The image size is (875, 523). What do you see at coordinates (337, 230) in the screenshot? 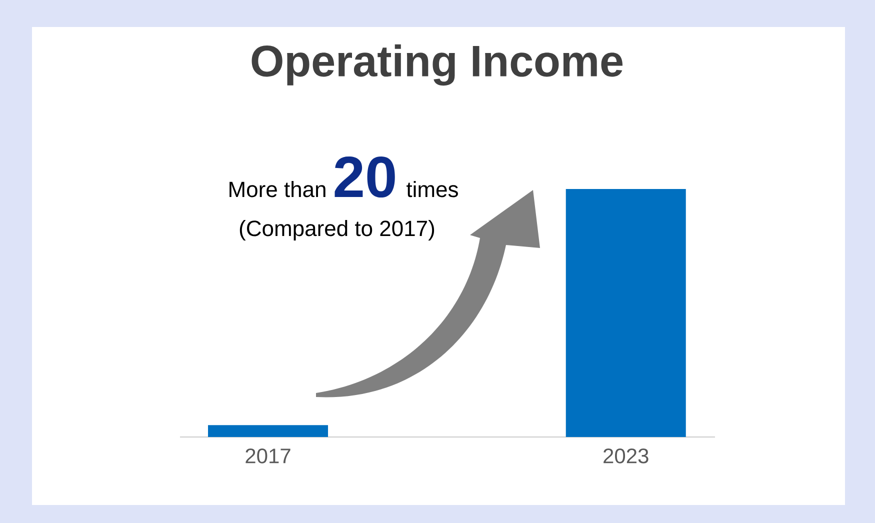
I see `annotation: (Compared to 2017)` at bounding box center [337, 230].